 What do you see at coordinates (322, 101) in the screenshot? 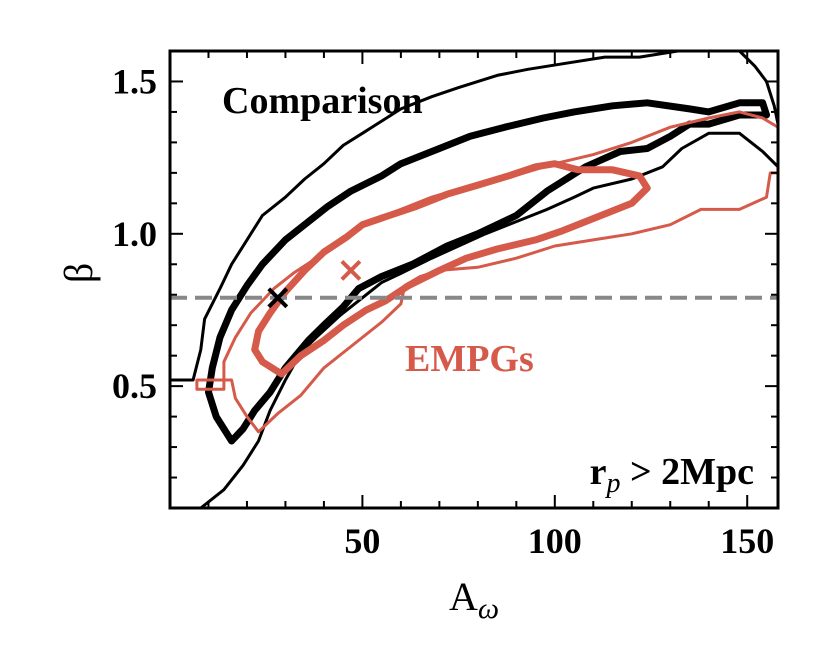
I see `comparison-label: Comparison` at bounding box center [322, 101].